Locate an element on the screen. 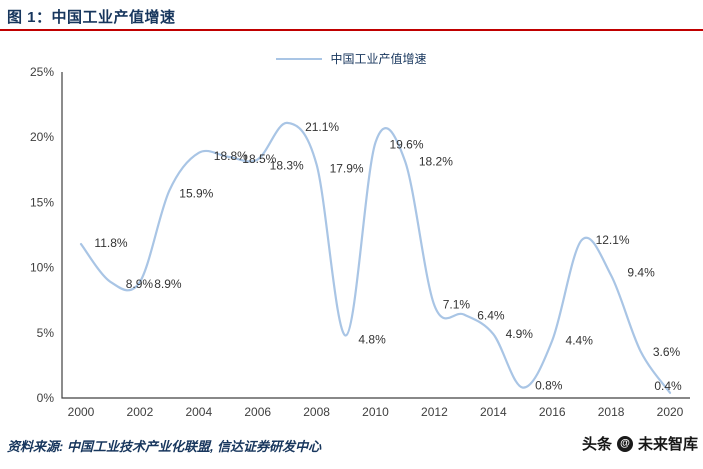 The width and height of the screenshot is (703, 469). watermark-logo-icon: @ is located at coordinates (624, 443).